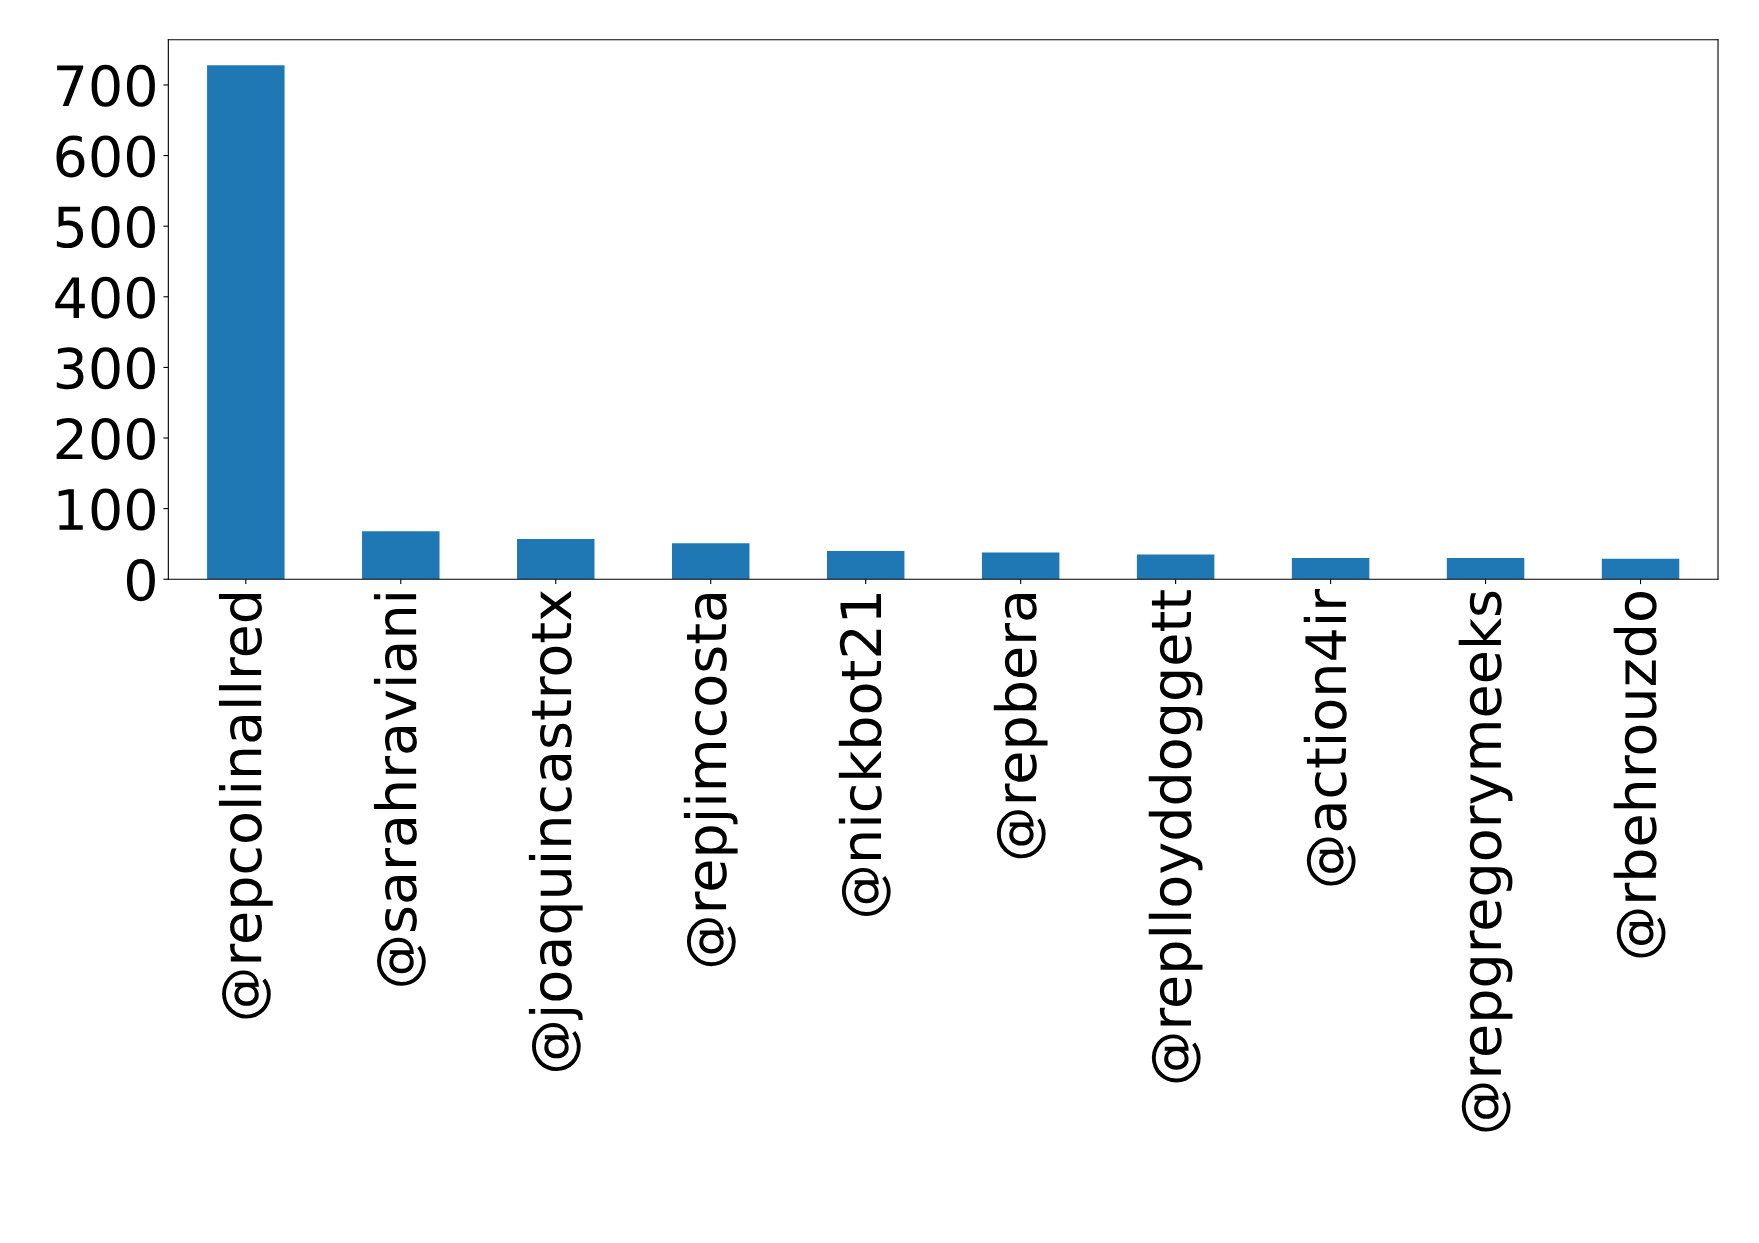  What do you see at coordinates (864, 755) in the screenshot?
I see `x-tick-label: @nickbot21` at bounding box center [864, 755].